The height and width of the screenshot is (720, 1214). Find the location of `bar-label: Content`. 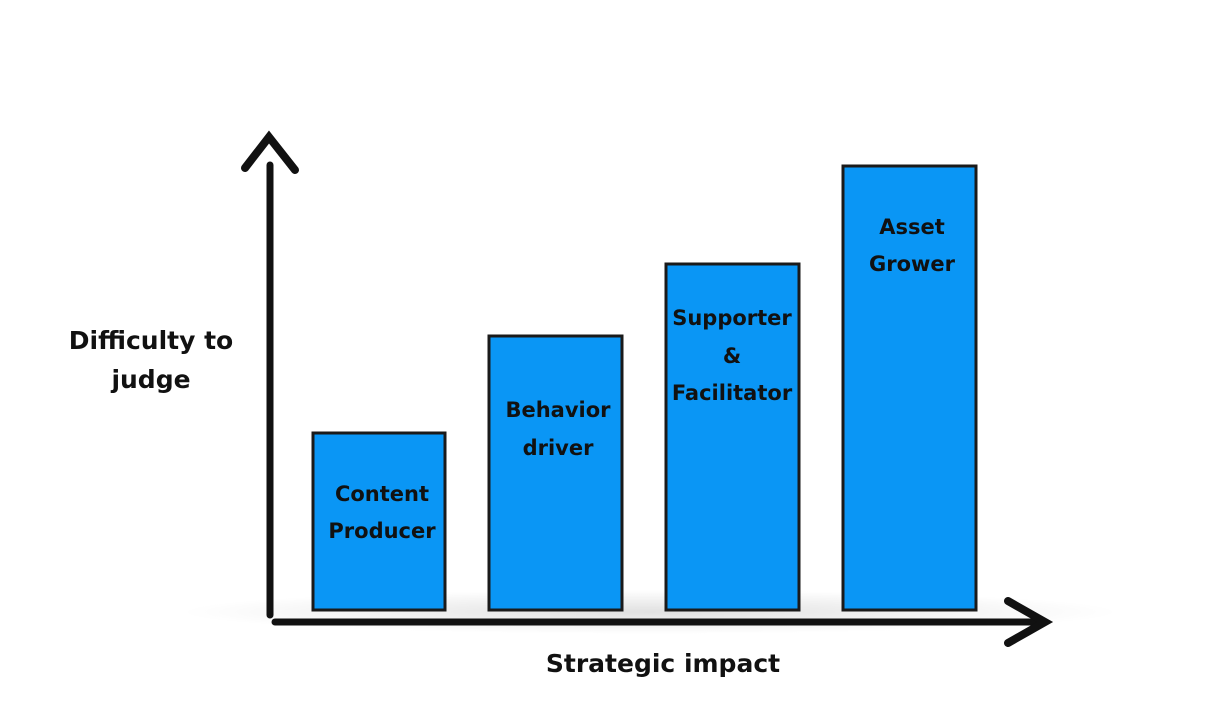

bar-label: Content is located at coordinates (382, 494).